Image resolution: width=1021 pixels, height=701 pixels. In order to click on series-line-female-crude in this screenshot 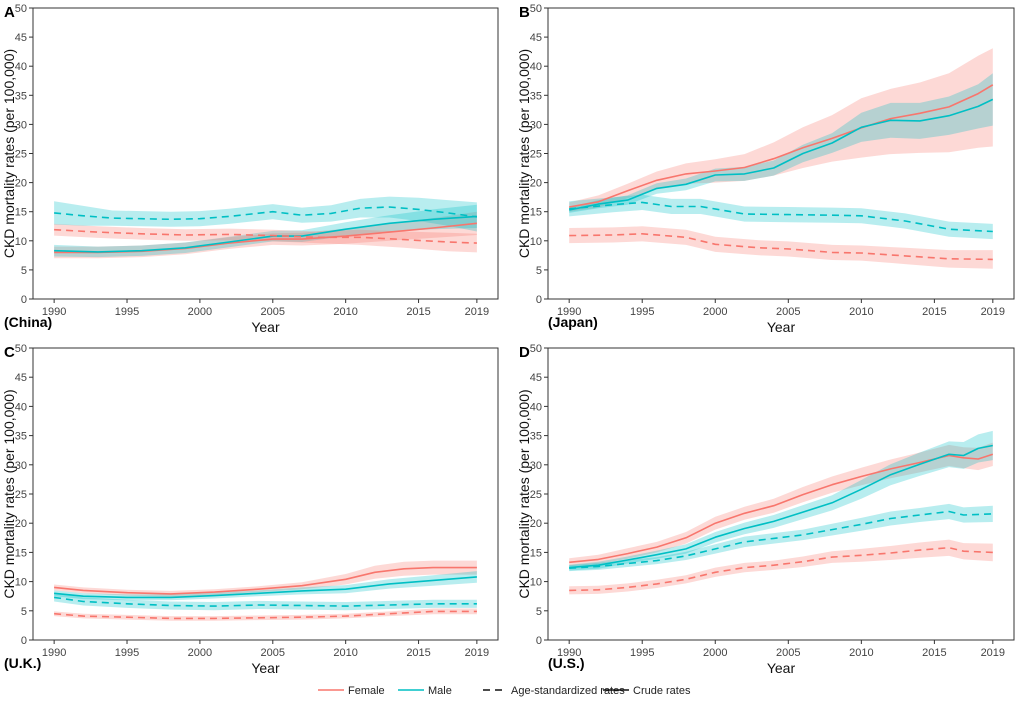, I will do `click(781, 508)`.